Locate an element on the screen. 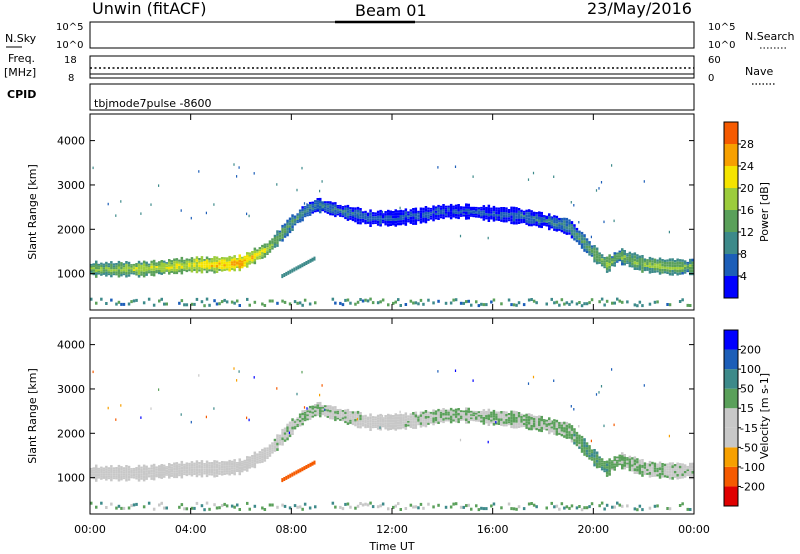  power-ylabel: Slant Range [km] is located at coordinates (32, 212).